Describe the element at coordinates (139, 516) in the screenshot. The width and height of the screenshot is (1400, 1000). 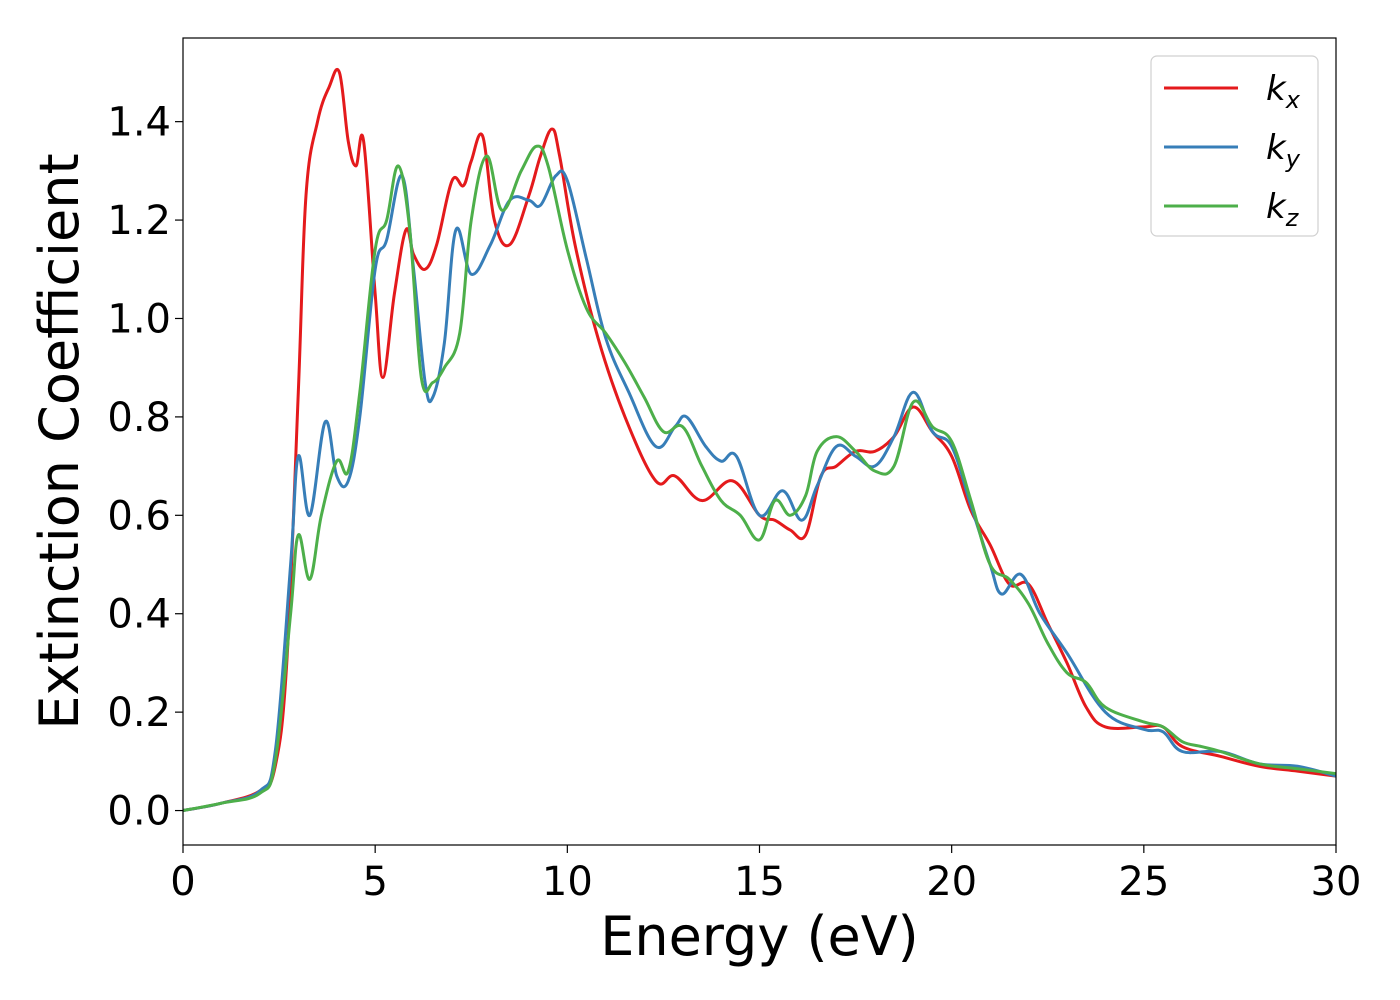
I see `y-tick-label: 0.6` at that location.